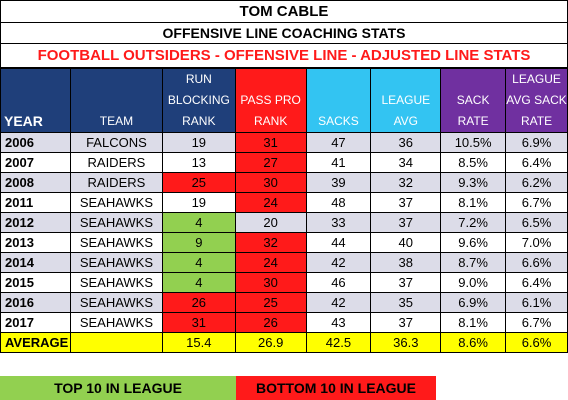 The image size is (568, 400). What do you see at coordinates (35, 142) in the screenshot?
I see `cell-year: 2006` at bounding box center [35, 142].